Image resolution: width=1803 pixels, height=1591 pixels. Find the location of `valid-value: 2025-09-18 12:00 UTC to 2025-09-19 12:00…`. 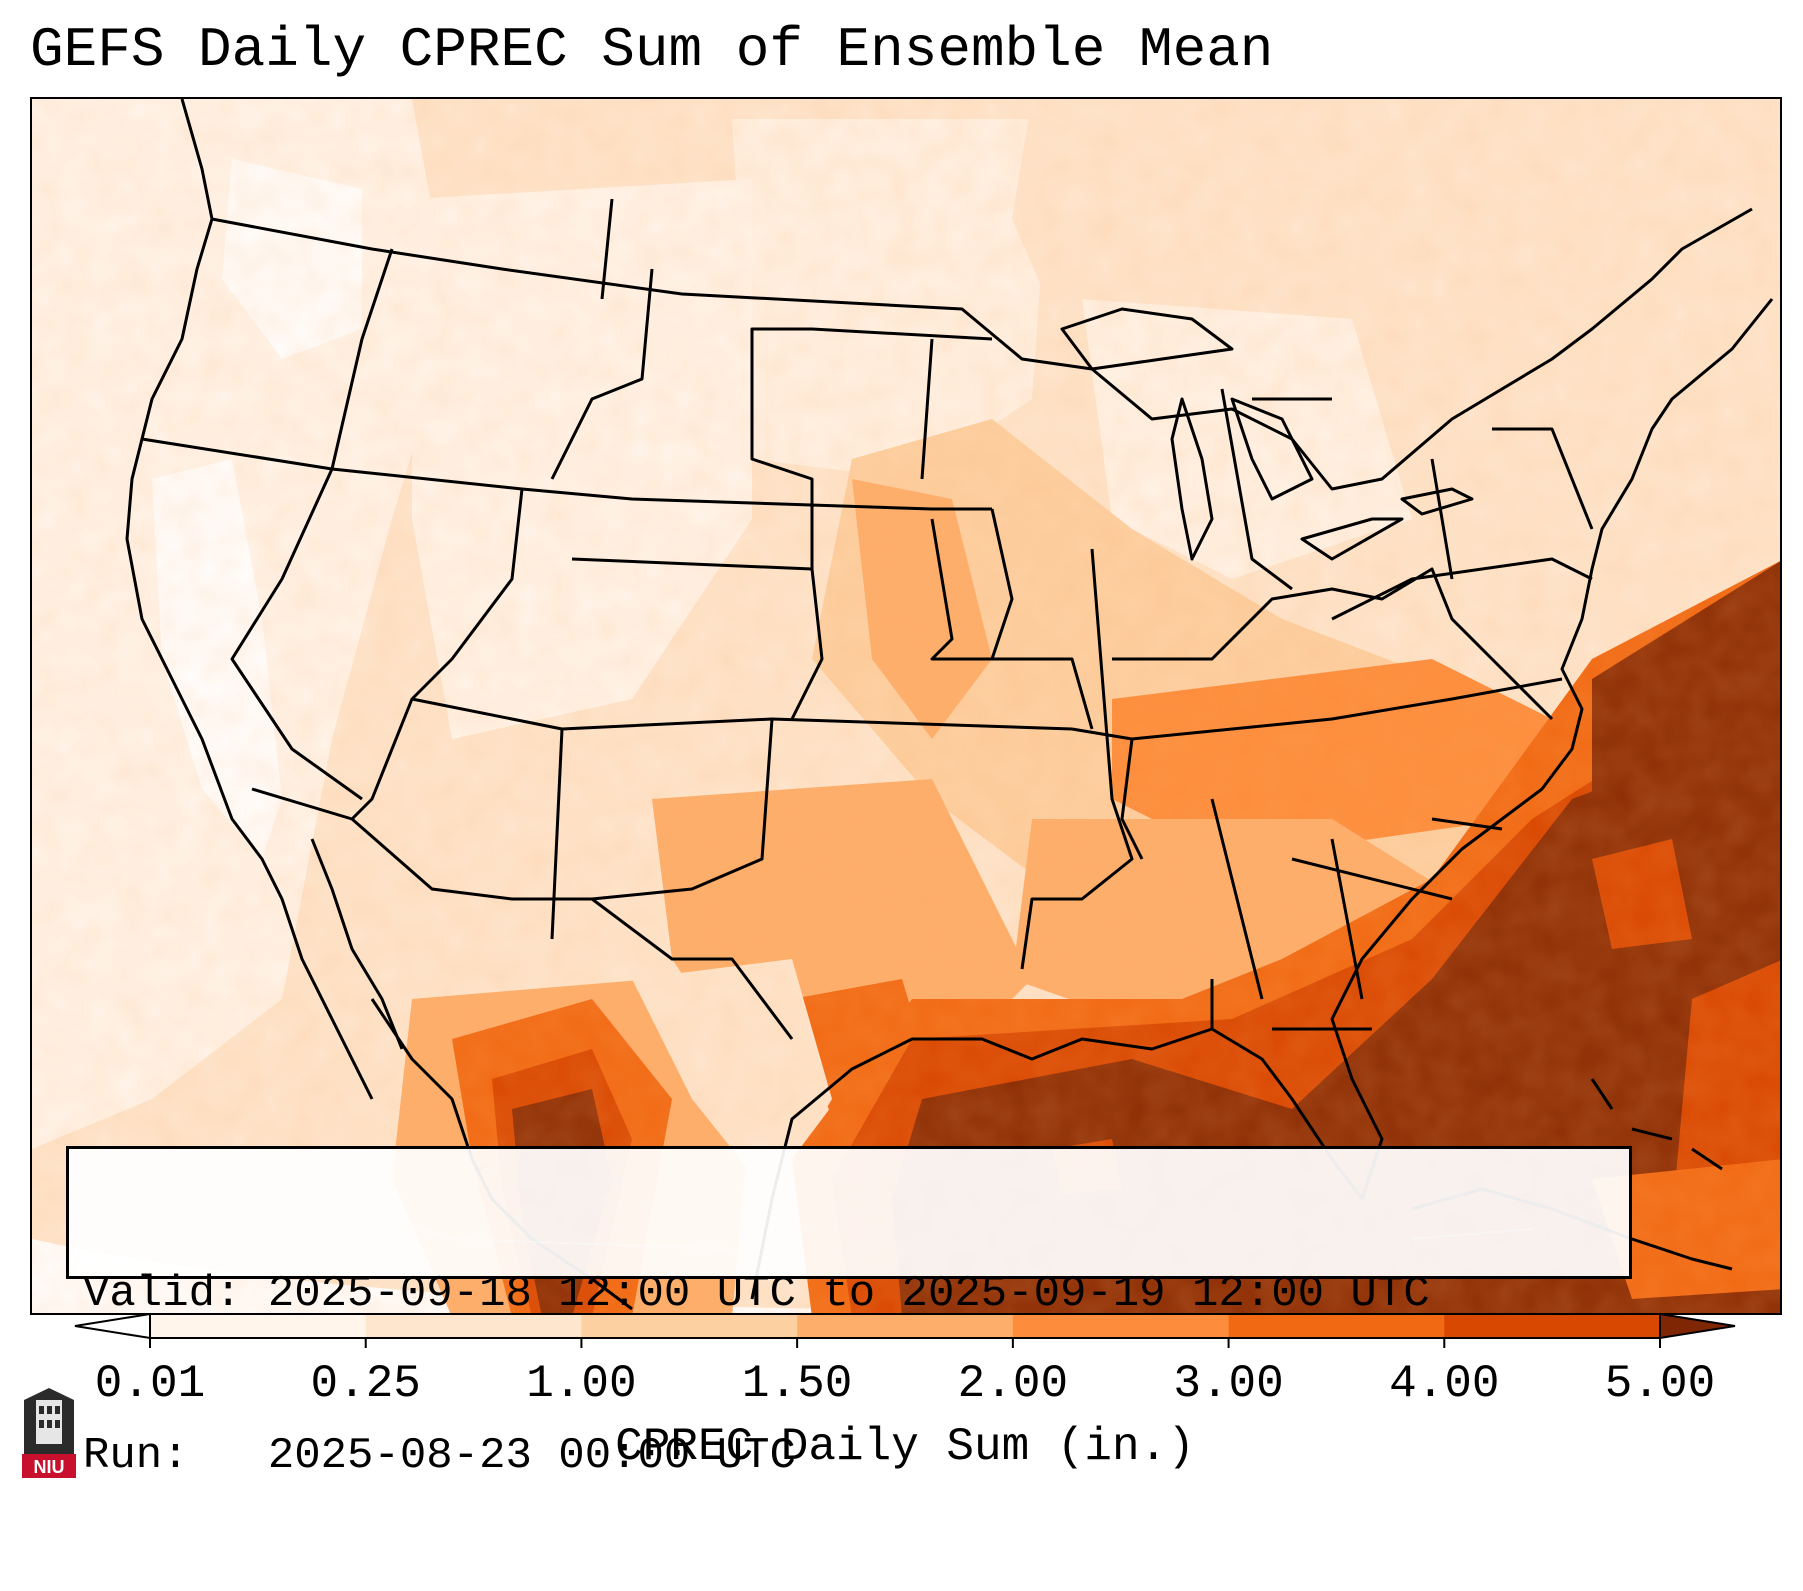

valid-value: 2025-09-18 12:00 UTC to 2025-09-19 12:00… is located at coordinates (848, 1294).